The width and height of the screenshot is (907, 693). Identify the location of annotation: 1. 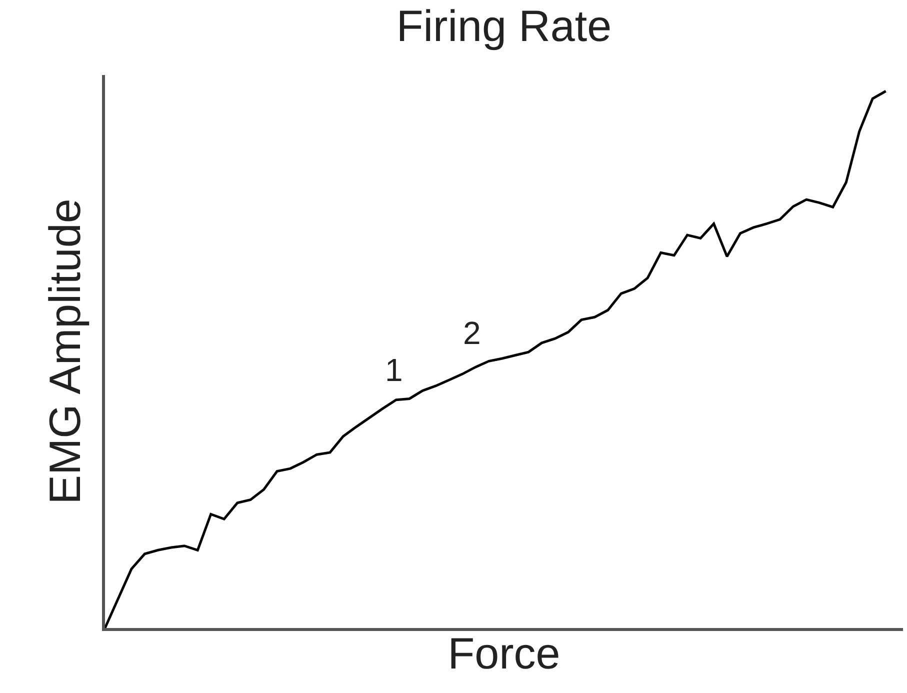
(394, 370).